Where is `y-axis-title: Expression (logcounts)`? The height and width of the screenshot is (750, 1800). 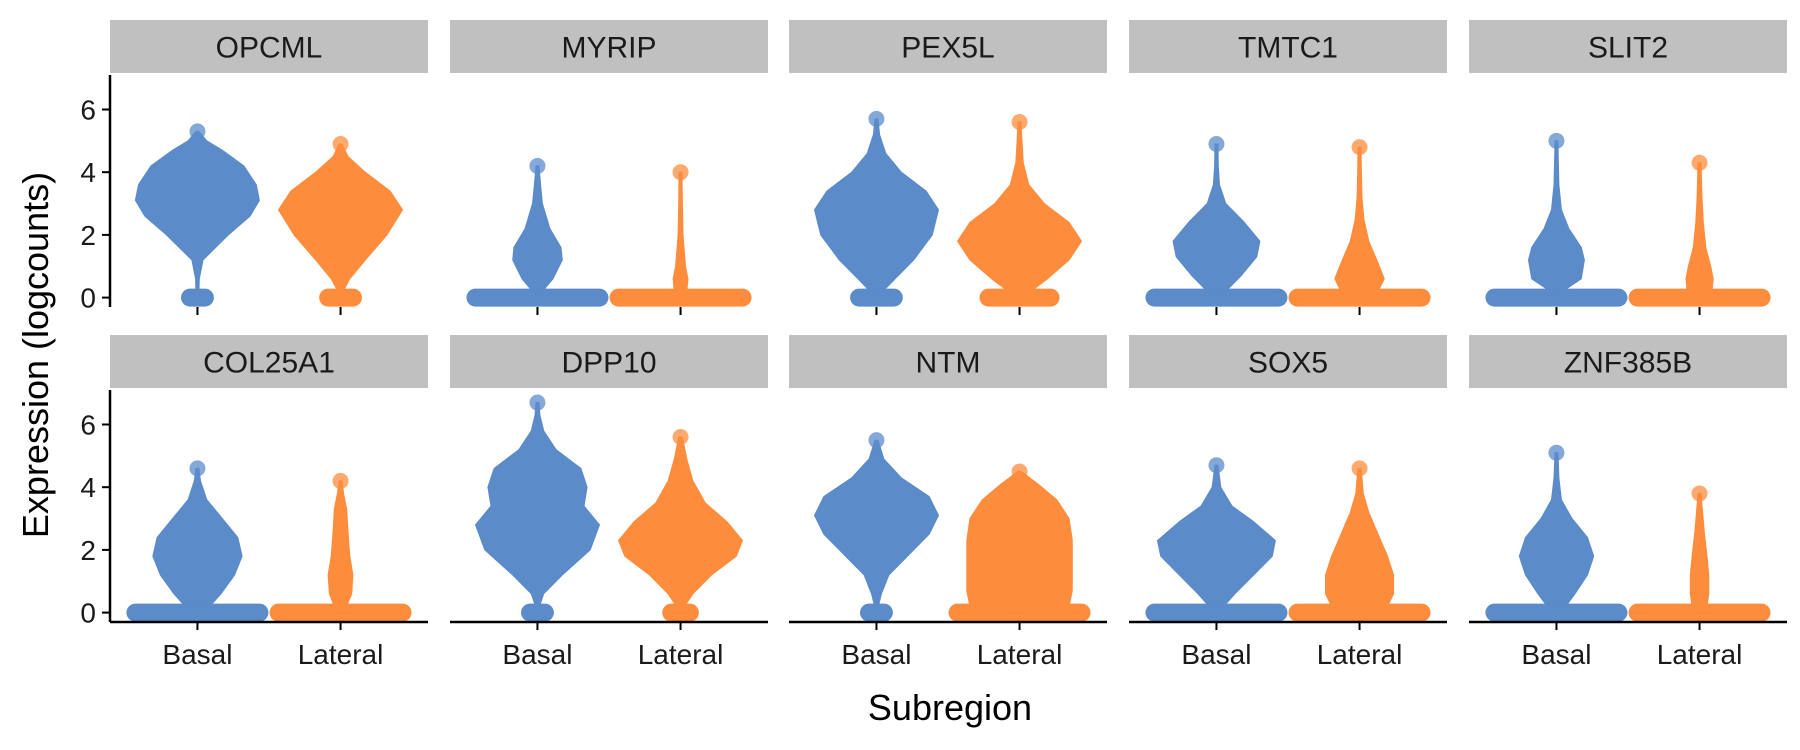 y-axis-title: Expression (logcounts) is located at coordinates (35, 355).